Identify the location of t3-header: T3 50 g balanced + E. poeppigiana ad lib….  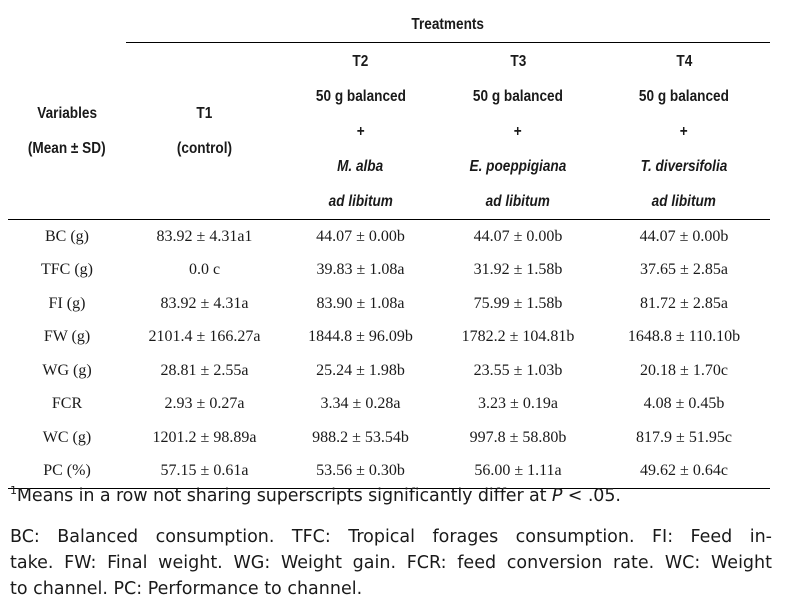
(518, 131).